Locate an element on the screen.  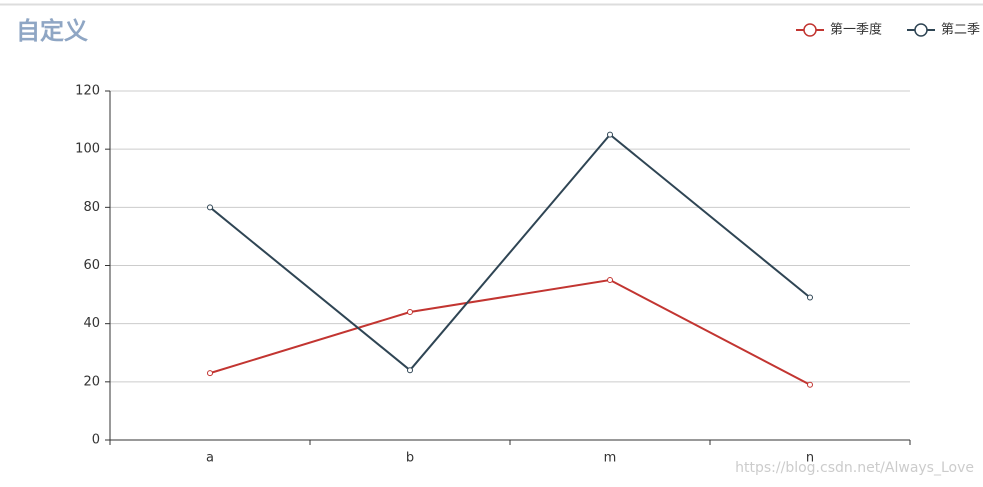
chart-title: 自定义 is located at coordinates (52, 31).